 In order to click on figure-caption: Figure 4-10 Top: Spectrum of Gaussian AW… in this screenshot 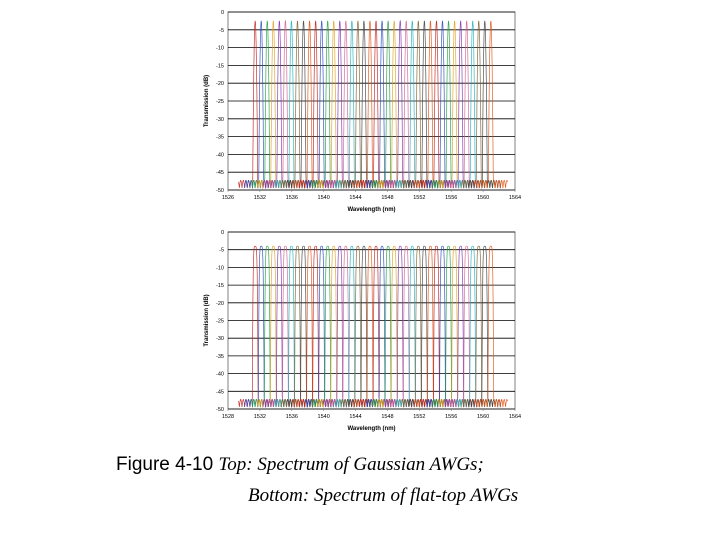, I will do `click(300, 465)`.